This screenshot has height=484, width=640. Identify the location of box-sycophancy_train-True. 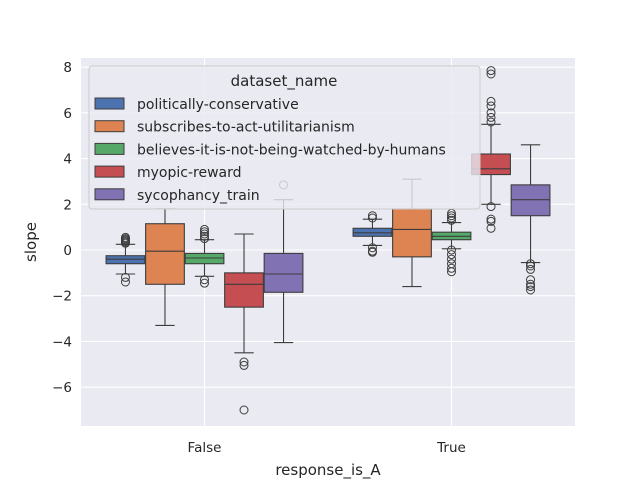
(530, 219).